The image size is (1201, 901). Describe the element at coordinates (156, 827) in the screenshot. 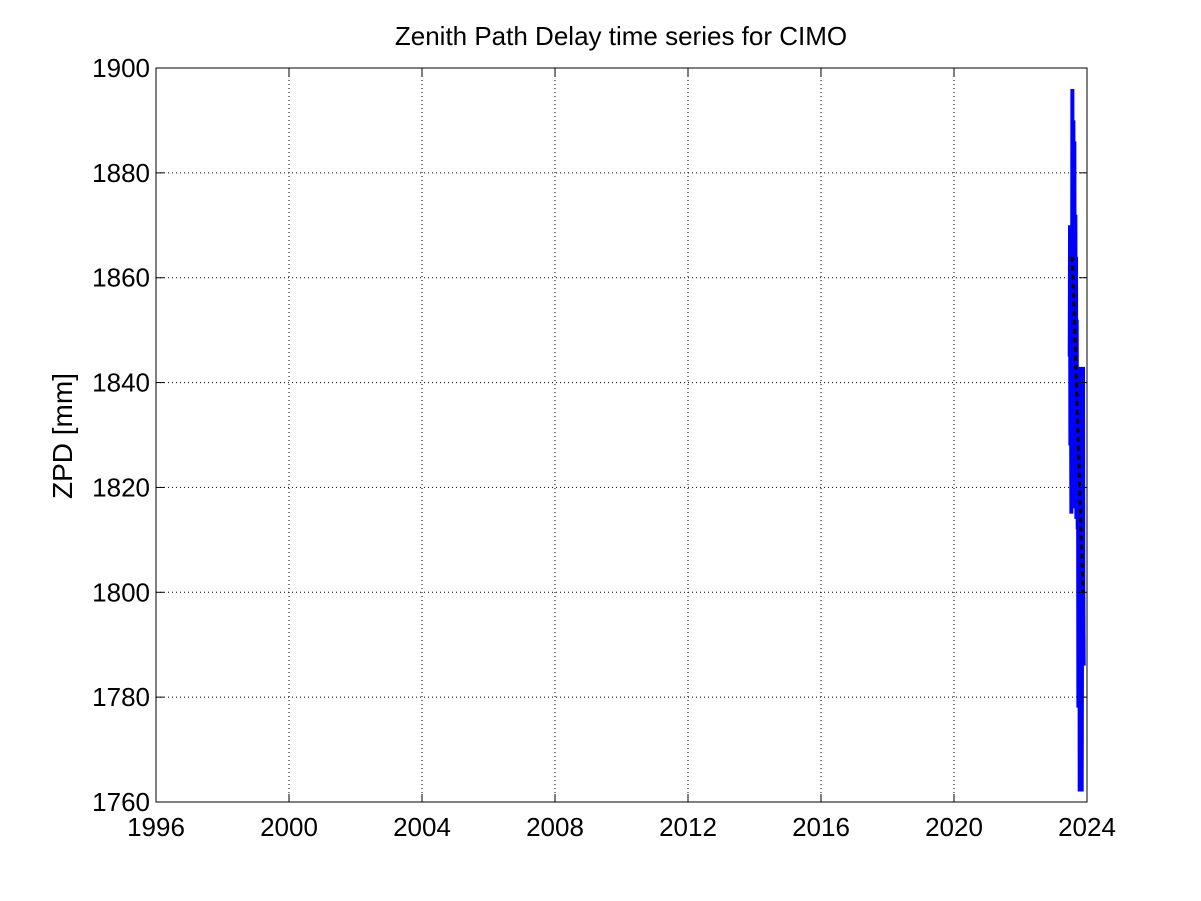

I see `x-tick-label: 1996` at that location.